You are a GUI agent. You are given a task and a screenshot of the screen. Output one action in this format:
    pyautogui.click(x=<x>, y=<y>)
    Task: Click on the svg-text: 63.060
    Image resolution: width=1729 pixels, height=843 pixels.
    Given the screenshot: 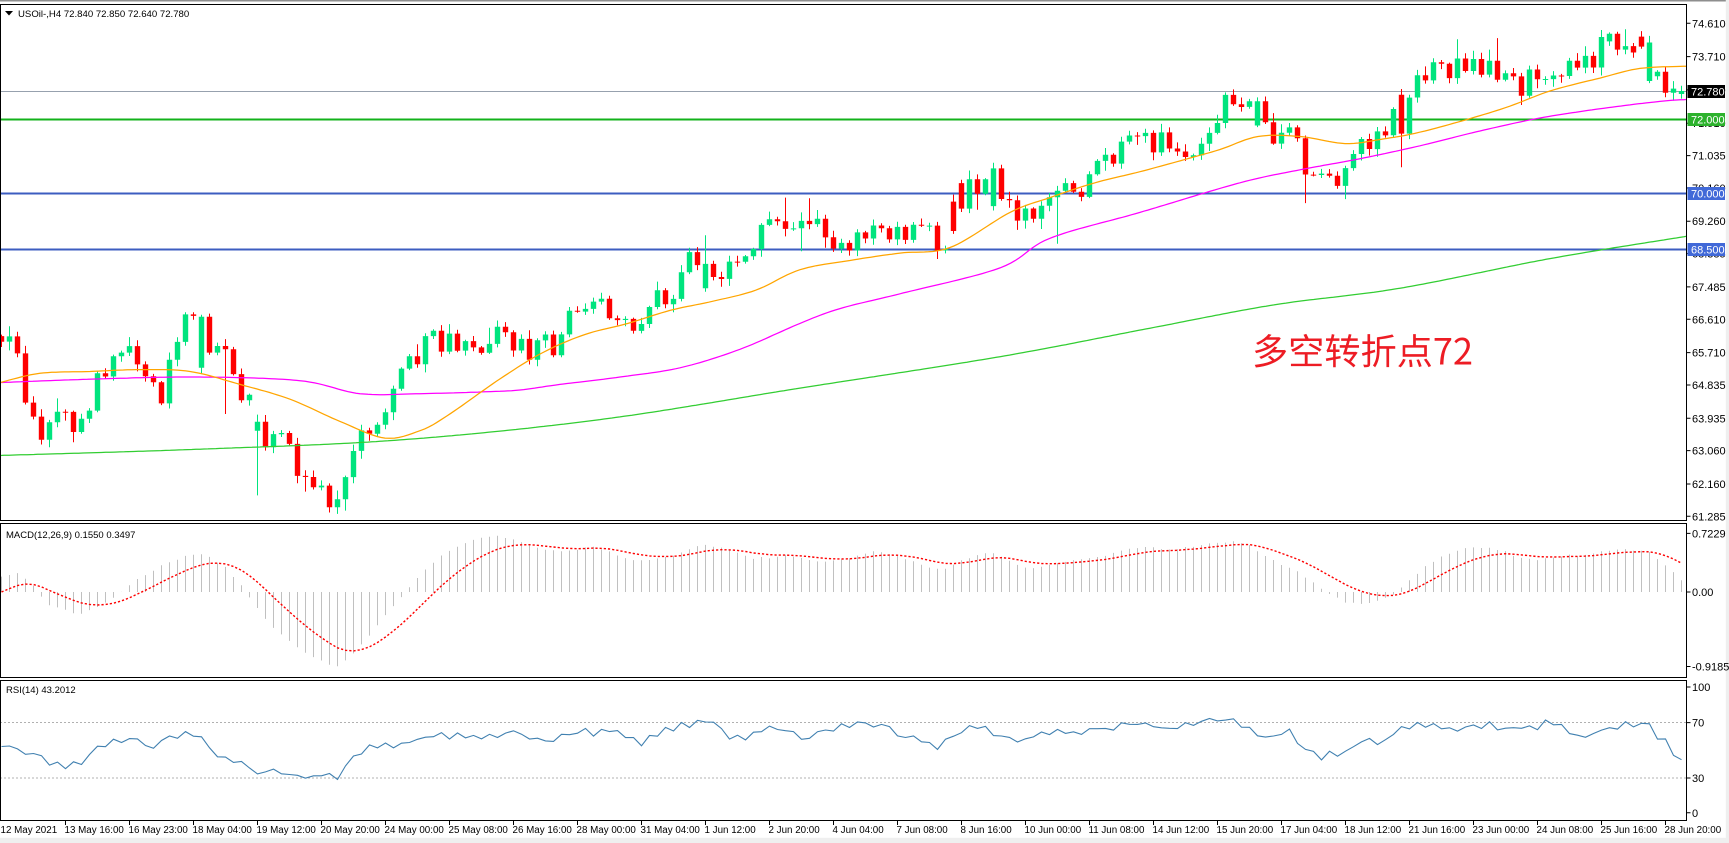 What is the action you would take?
    pyautogui.click(x=1709, y=452)
    